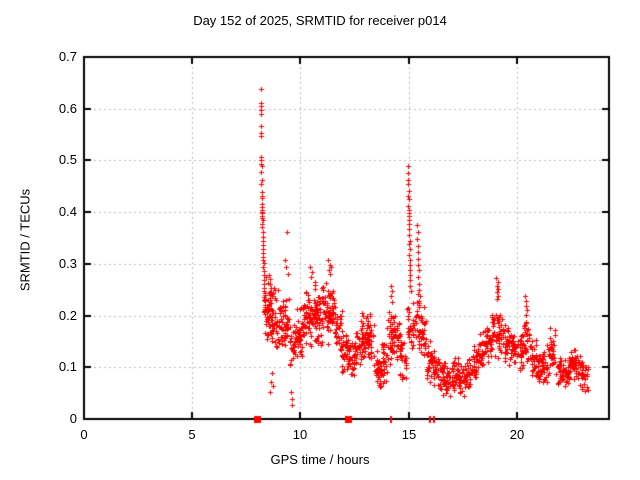 This screenshot has height=480, width=640. What do you see at coordinates (67, 56) in the screenshot?
I see `y-tick-label: 0.7` at bounding box center [67, 56].